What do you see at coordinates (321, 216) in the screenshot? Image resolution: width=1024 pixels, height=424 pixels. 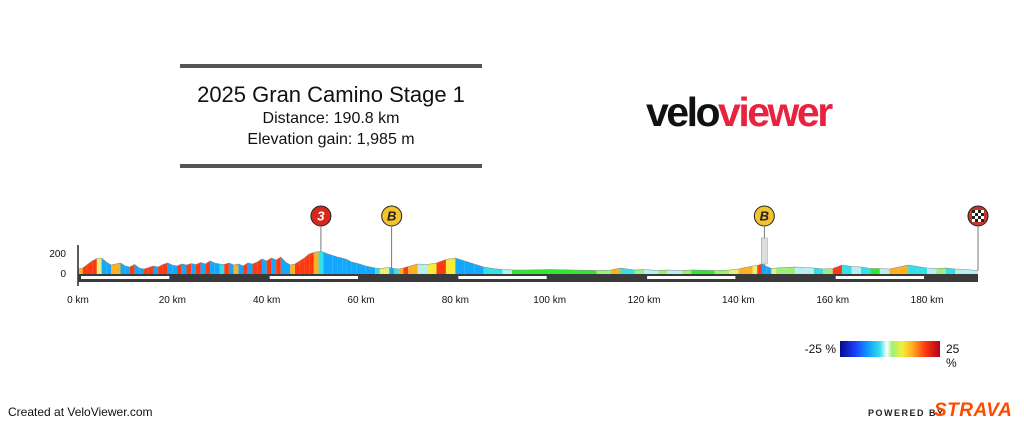 I see `climb-cat3-marker` at bounding box center [321, 216].